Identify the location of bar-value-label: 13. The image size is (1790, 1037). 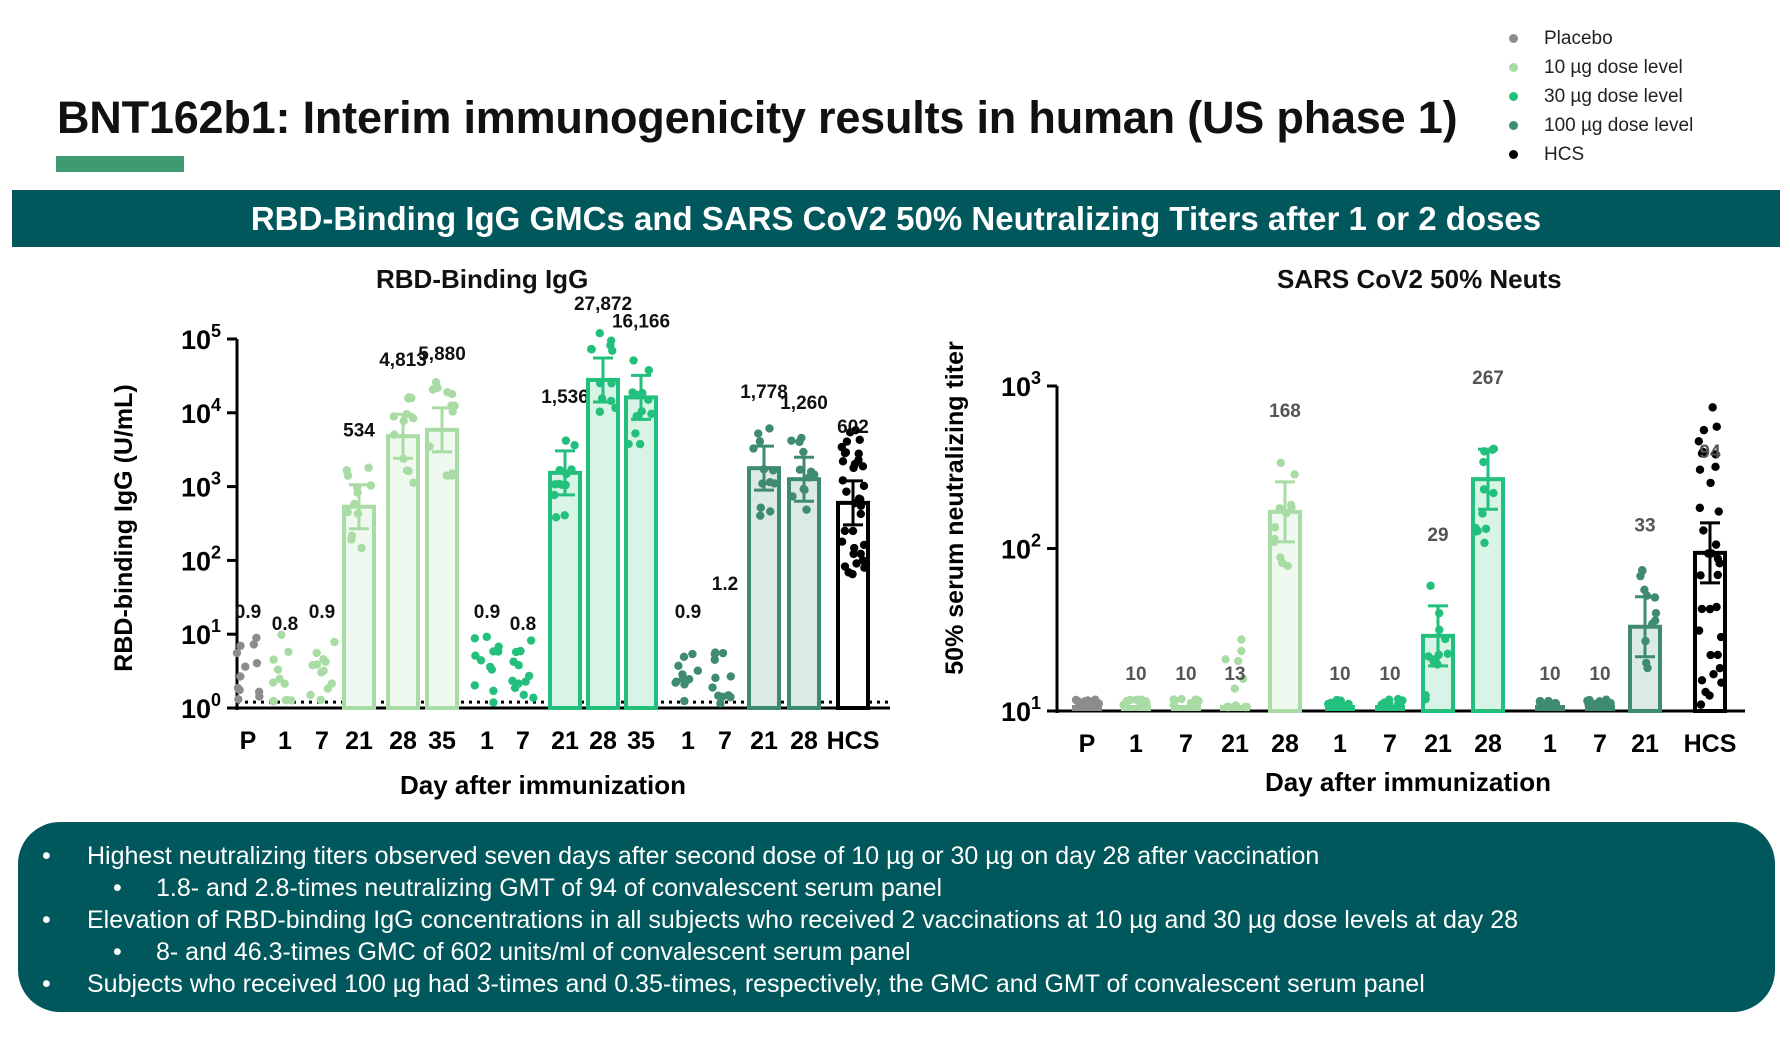
(1234, 674).